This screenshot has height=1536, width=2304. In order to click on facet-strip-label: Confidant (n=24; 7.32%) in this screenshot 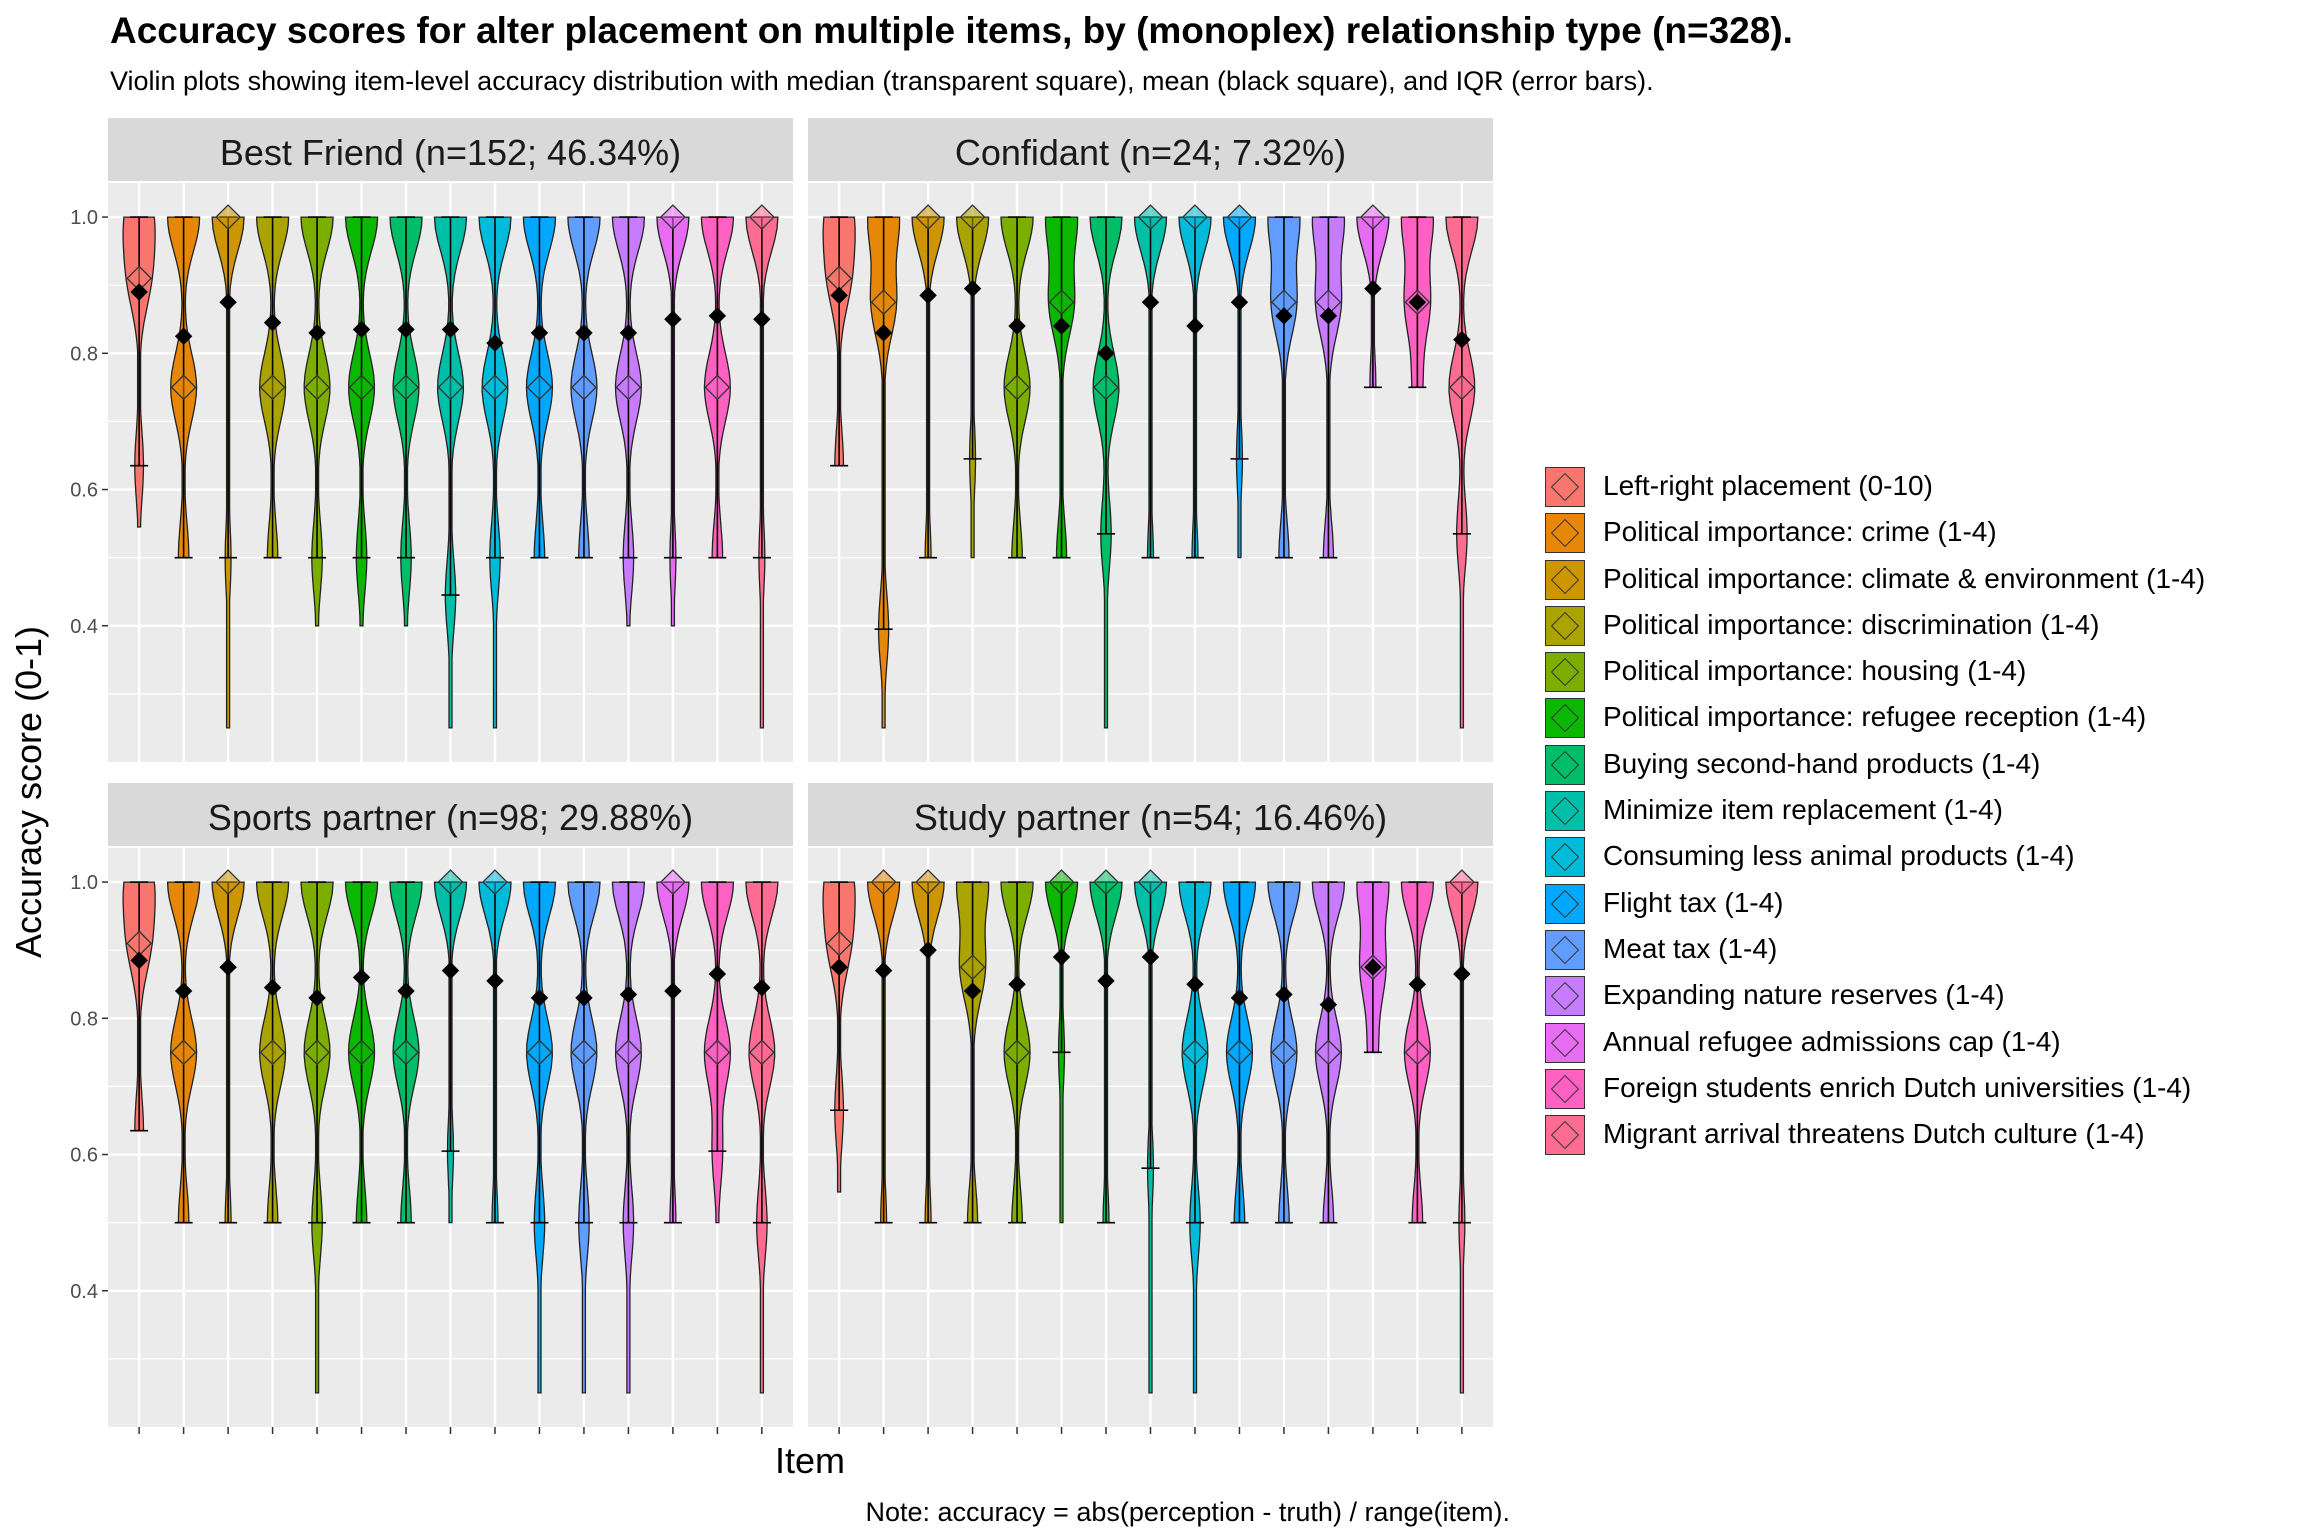, I will do `click(1150, 152)`.